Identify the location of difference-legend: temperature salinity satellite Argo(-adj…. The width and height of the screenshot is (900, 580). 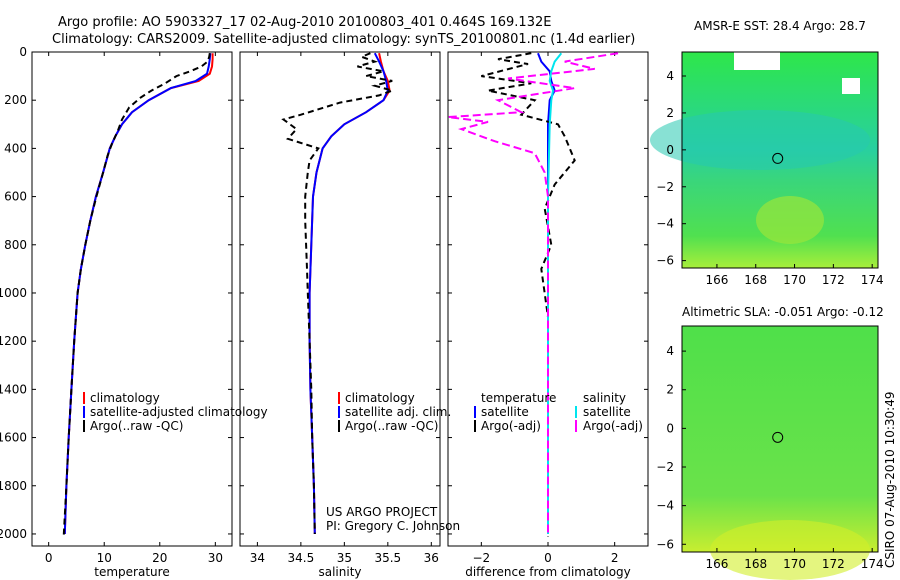
(558, 412).